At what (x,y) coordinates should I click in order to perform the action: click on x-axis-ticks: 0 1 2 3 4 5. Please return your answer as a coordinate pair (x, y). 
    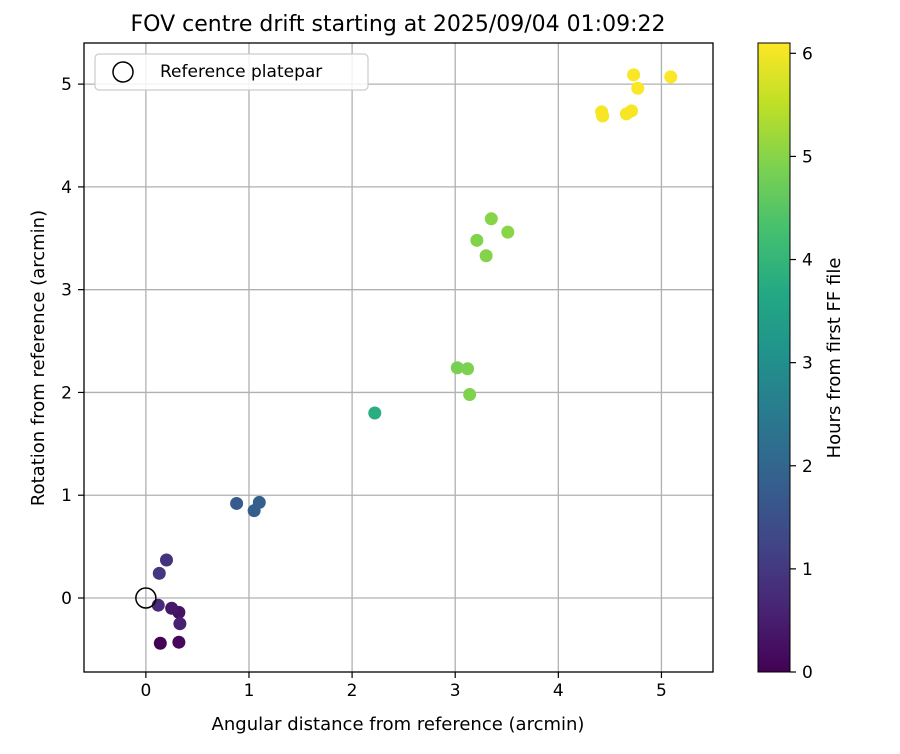
    Looking at the image, I should click on (403, 686).